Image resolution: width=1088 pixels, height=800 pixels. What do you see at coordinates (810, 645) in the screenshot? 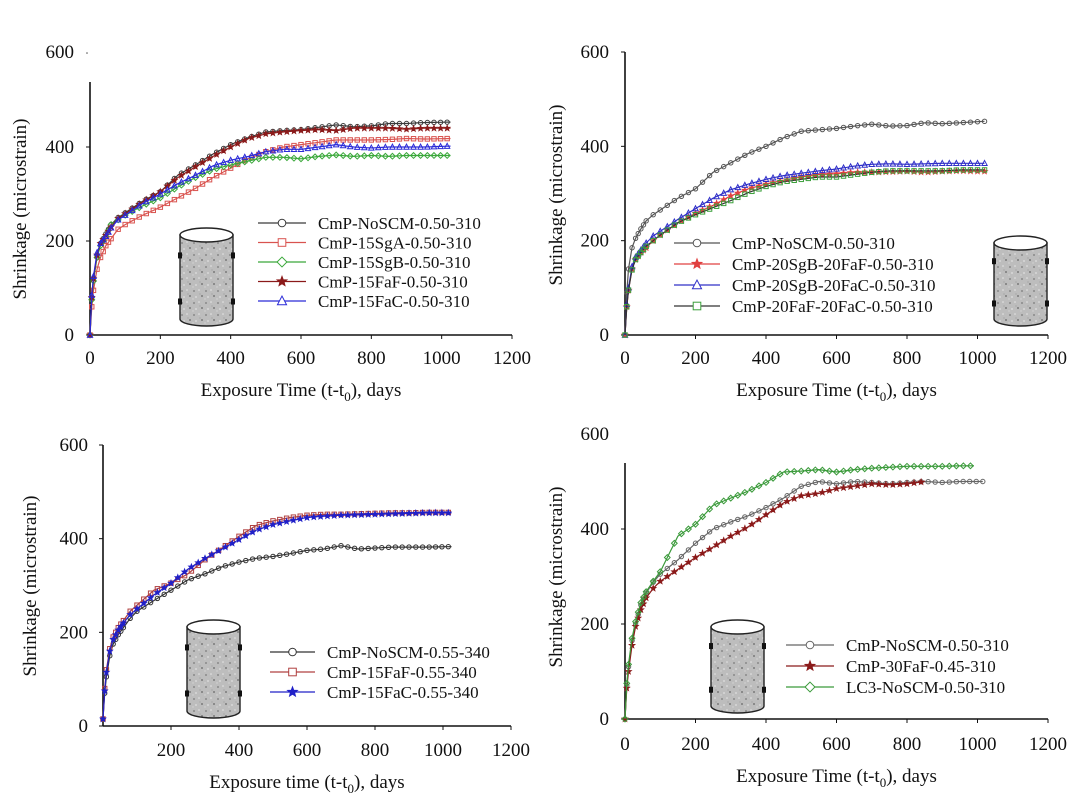
I see `legend-marker-circle-icon` at bounding box center [810, 645].